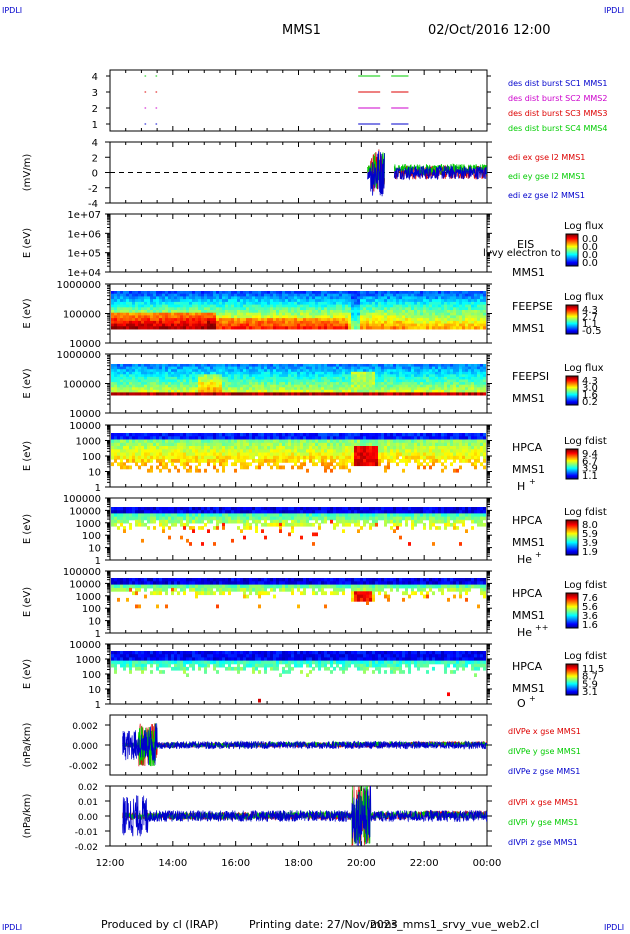 Image resolution: width=630 pixels, height=934 pixels. Describe the element at coordinates (95, 77) in the screenshot. I see `y-tick-label: 4` at that location.